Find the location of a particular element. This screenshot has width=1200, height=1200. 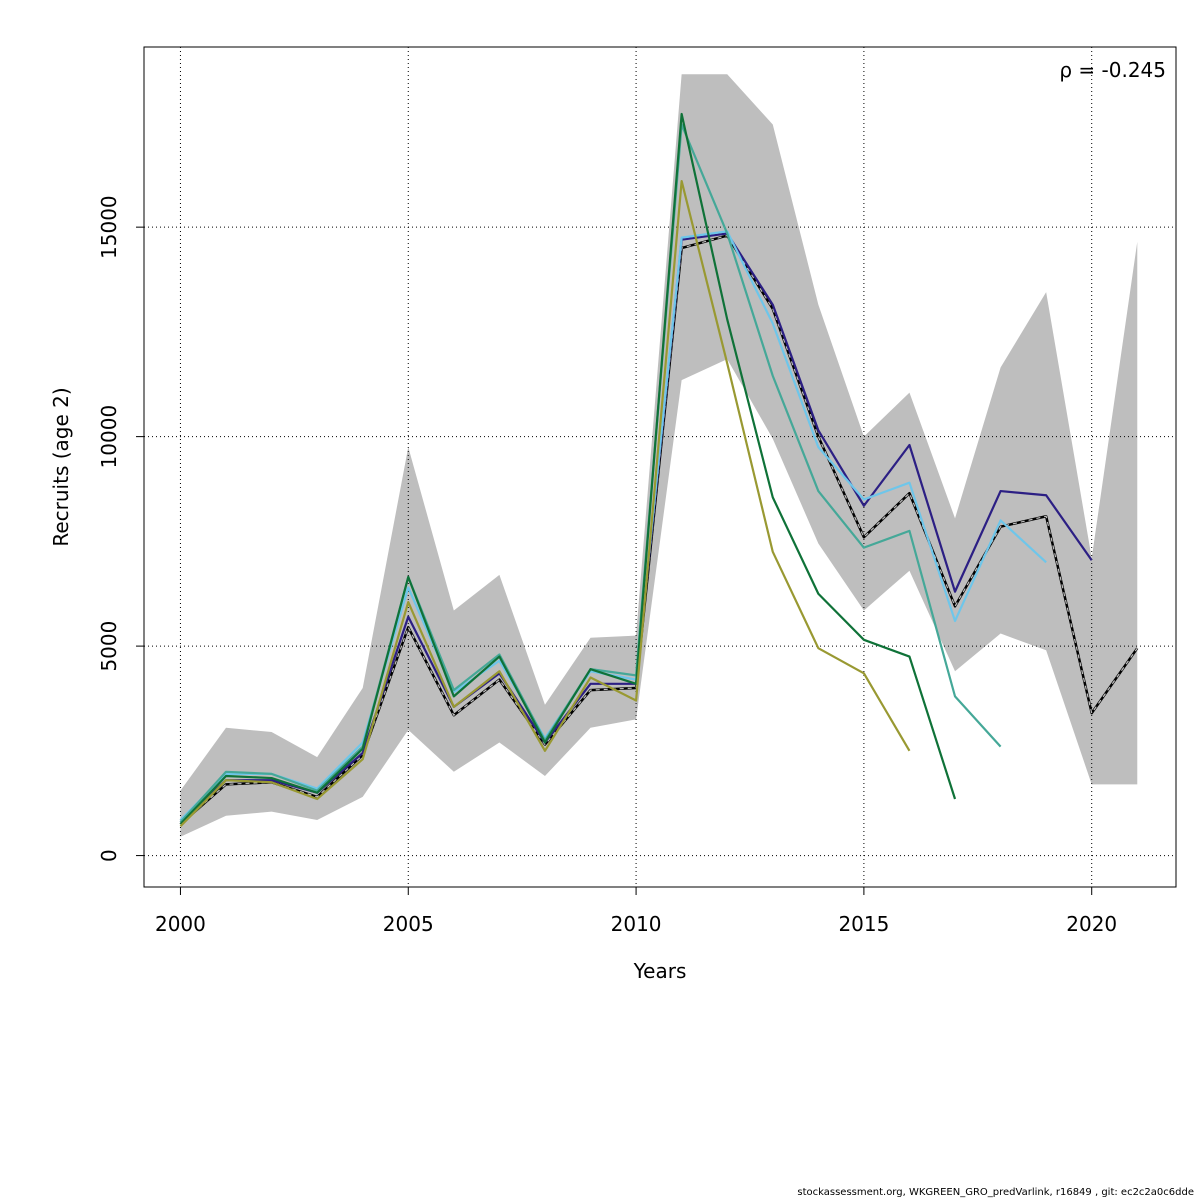

x-tick-label: 2000 is located at coordinates (180, 924).